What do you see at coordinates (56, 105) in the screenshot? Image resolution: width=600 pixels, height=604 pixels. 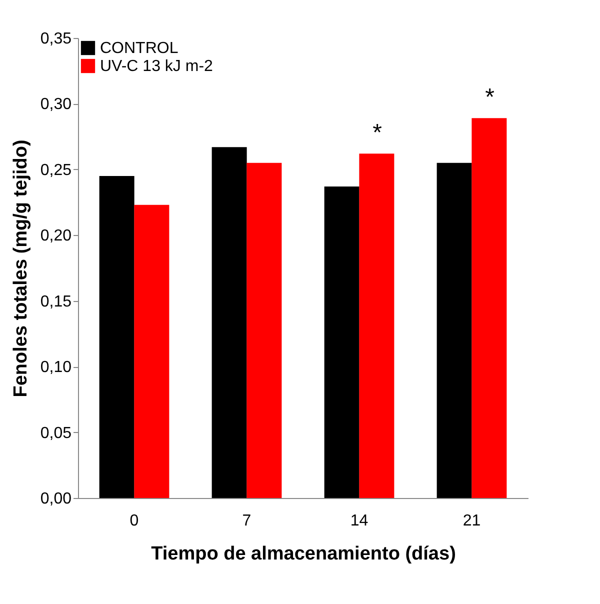 I see `y-tick-label: 0,30` at bounding box center [56, 105].